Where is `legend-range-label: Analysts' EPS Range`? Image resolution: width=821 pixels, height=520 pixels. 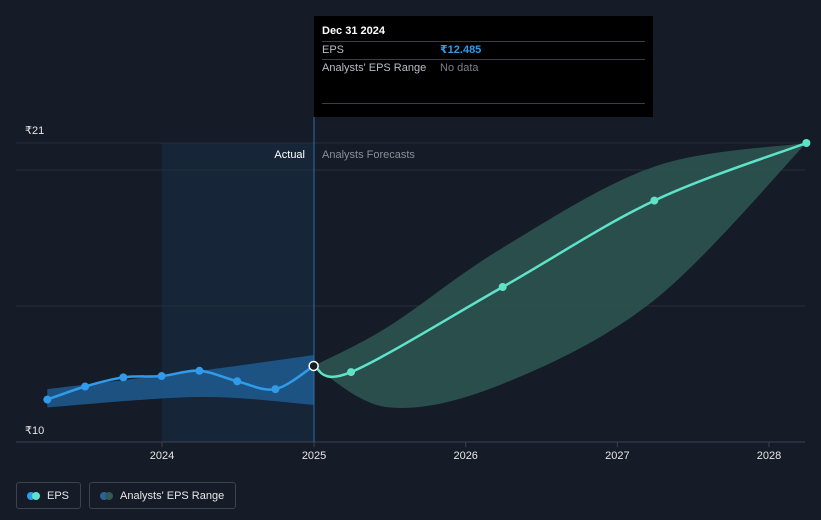
legend-range-label: Analysts' EPS Range is located at coordinates (172, 495).